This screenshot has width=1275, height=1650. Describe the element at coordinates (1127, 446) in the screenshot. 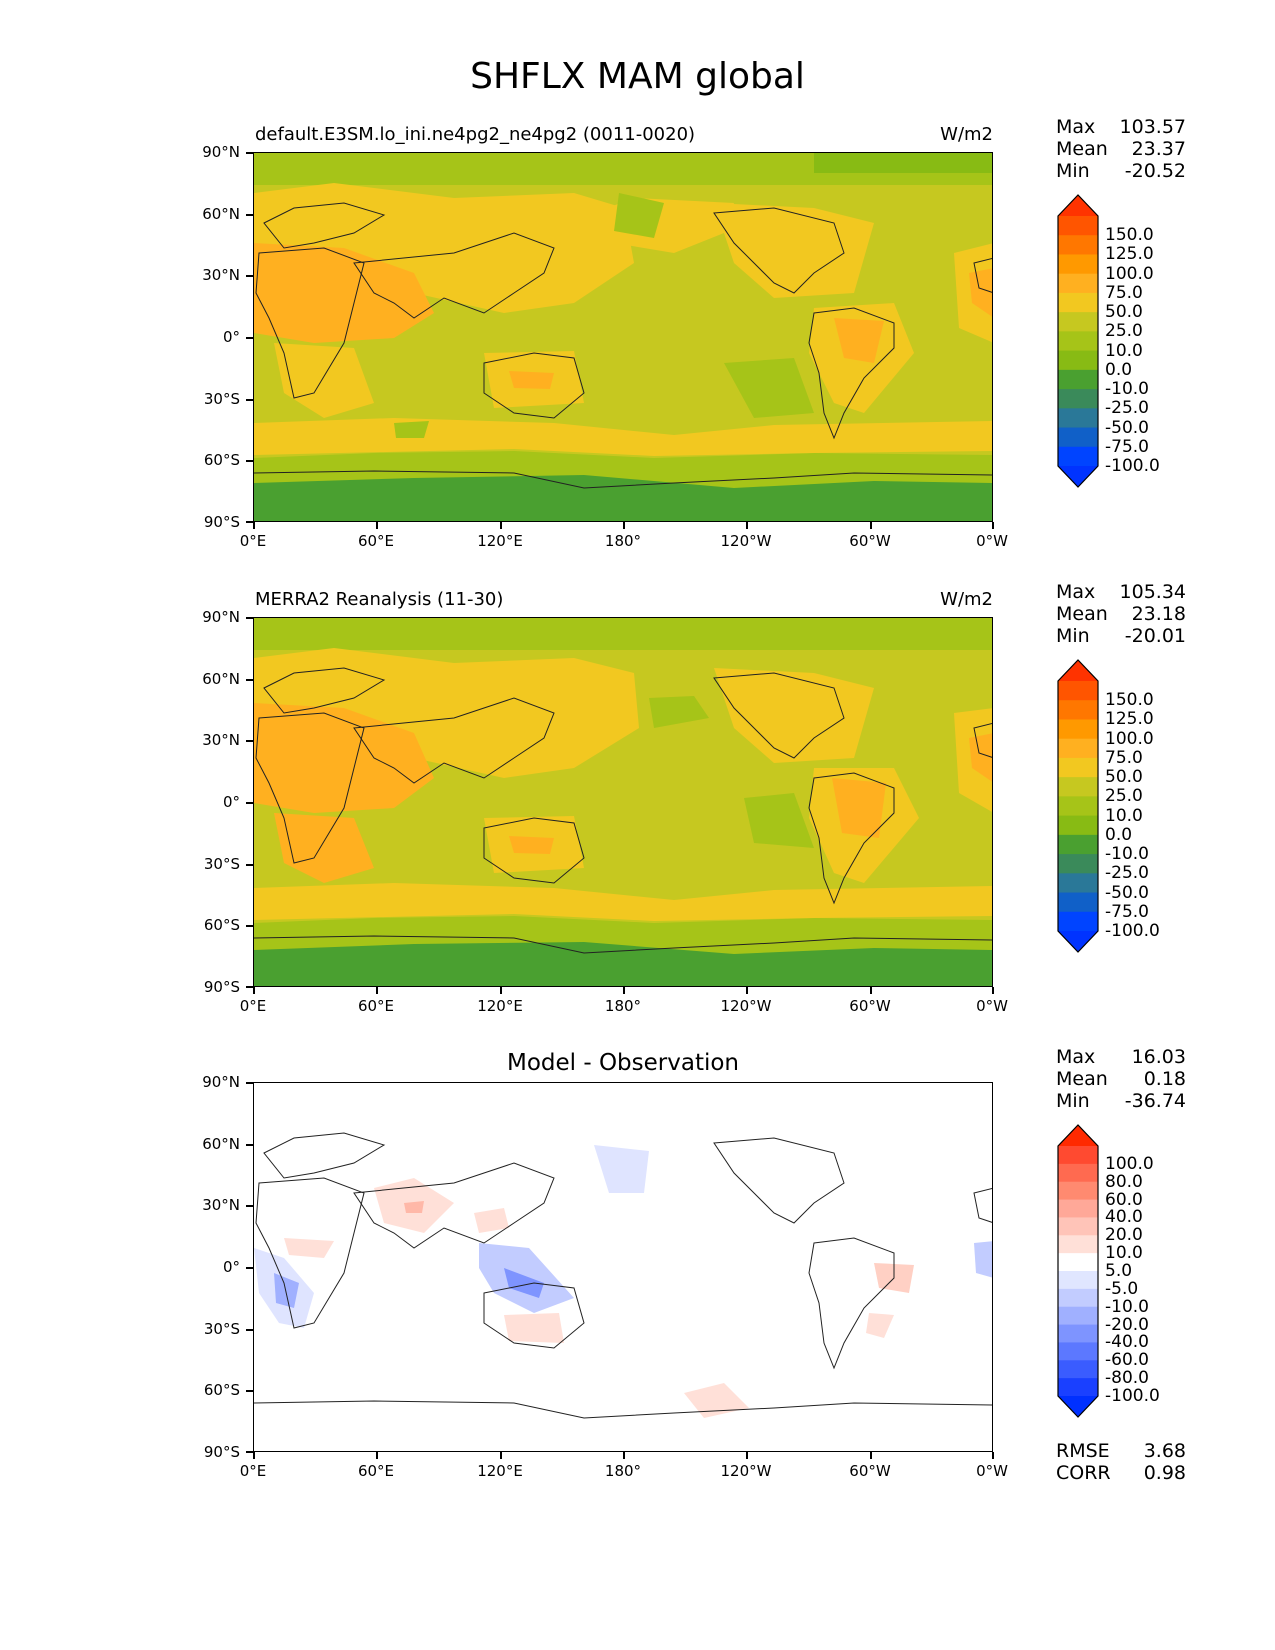

I see `colorbar-tick-label: -75.0` at that location.